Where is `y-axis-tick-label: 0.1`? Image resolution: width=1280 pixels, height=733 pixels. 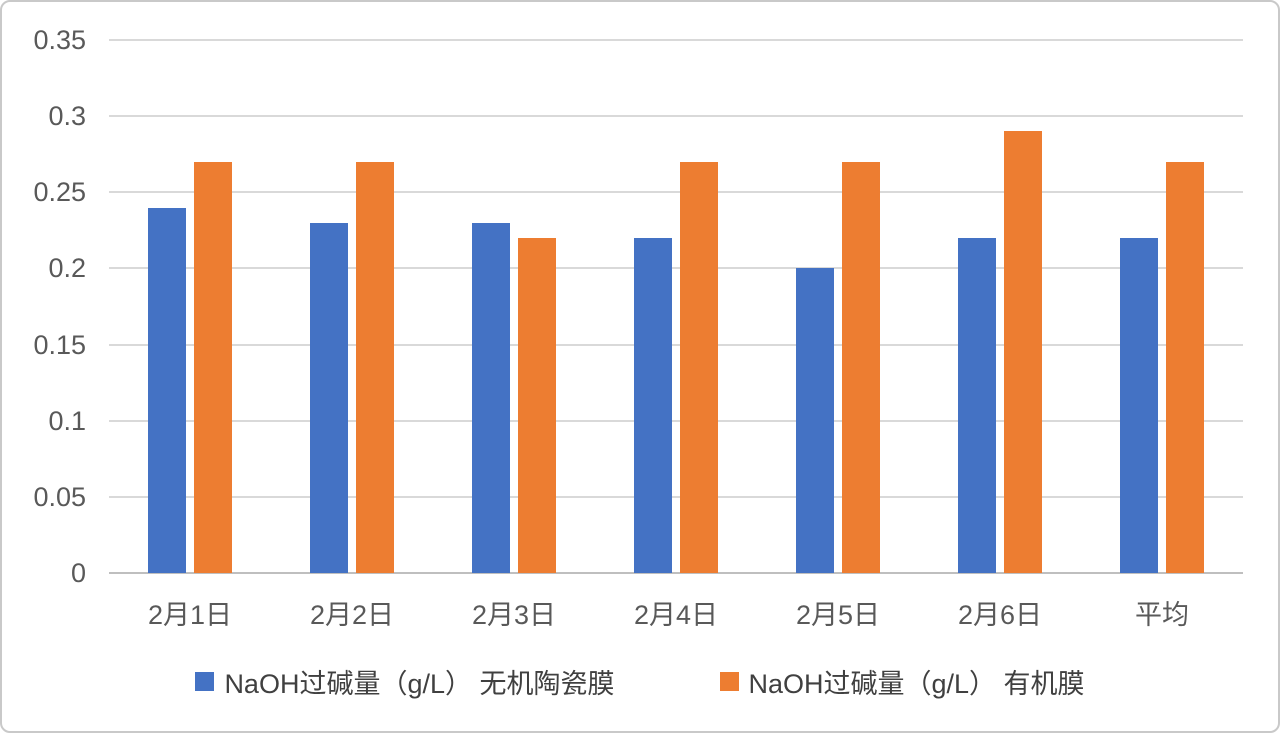
y-axis-tick-label: 0.1 is located at coordinates (67, 420).